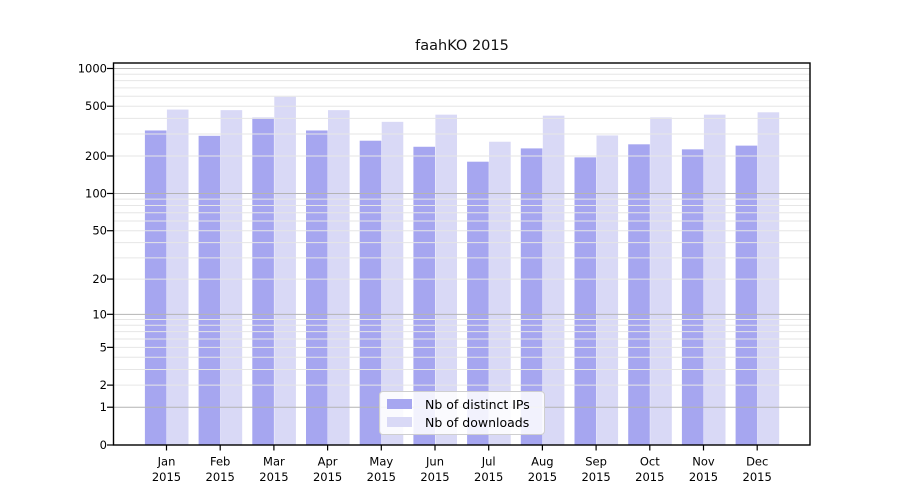 The width and height of the screenshot is (900, 500). I want to click on legend-item-distinct-ips: Nb of distinct IPs, so click(462, 404).